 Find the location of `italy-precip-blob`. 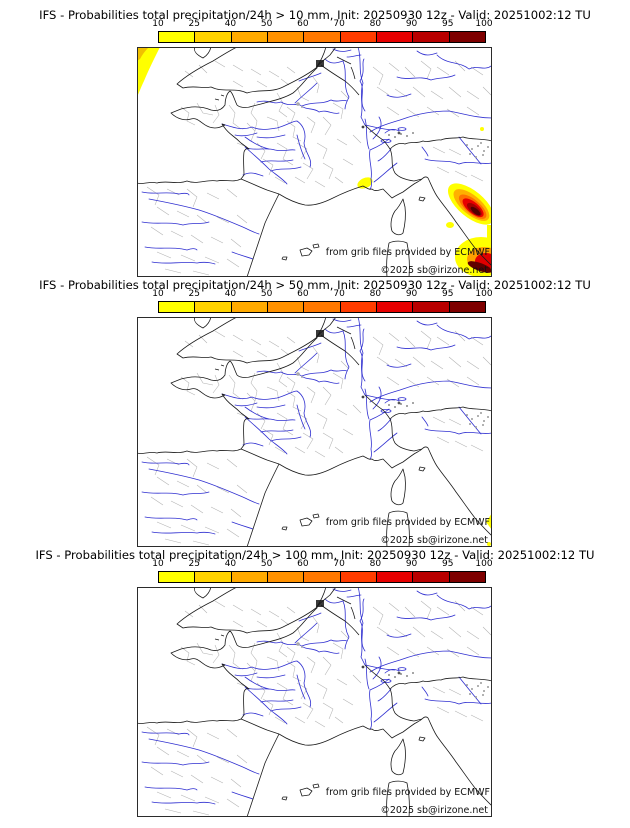

italy-precip-blob is located at coordinates (469, 204).